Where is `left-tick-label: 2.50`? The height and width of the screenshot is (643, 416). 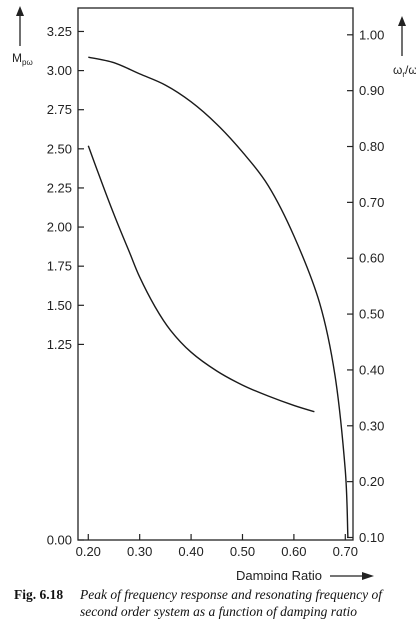 left-tick-label: 2.50 is located at coordinates (59, 148).